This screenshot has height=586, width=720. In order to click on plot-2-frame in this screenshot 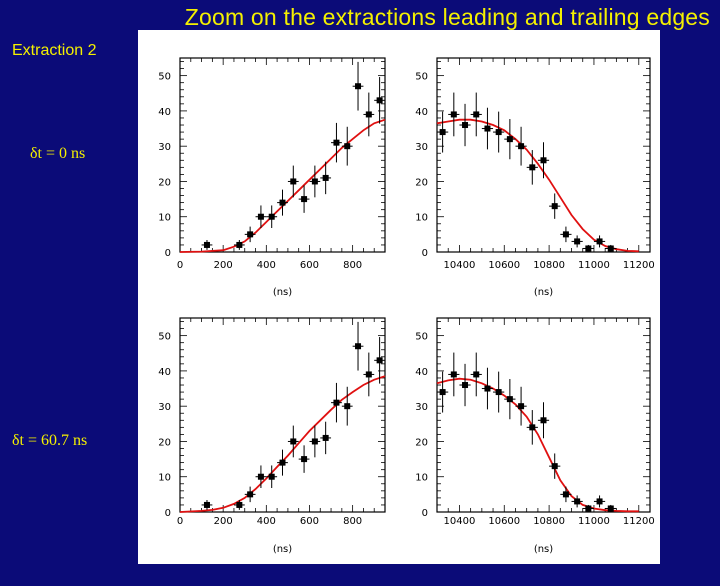, I will do `click(543, 155)`.